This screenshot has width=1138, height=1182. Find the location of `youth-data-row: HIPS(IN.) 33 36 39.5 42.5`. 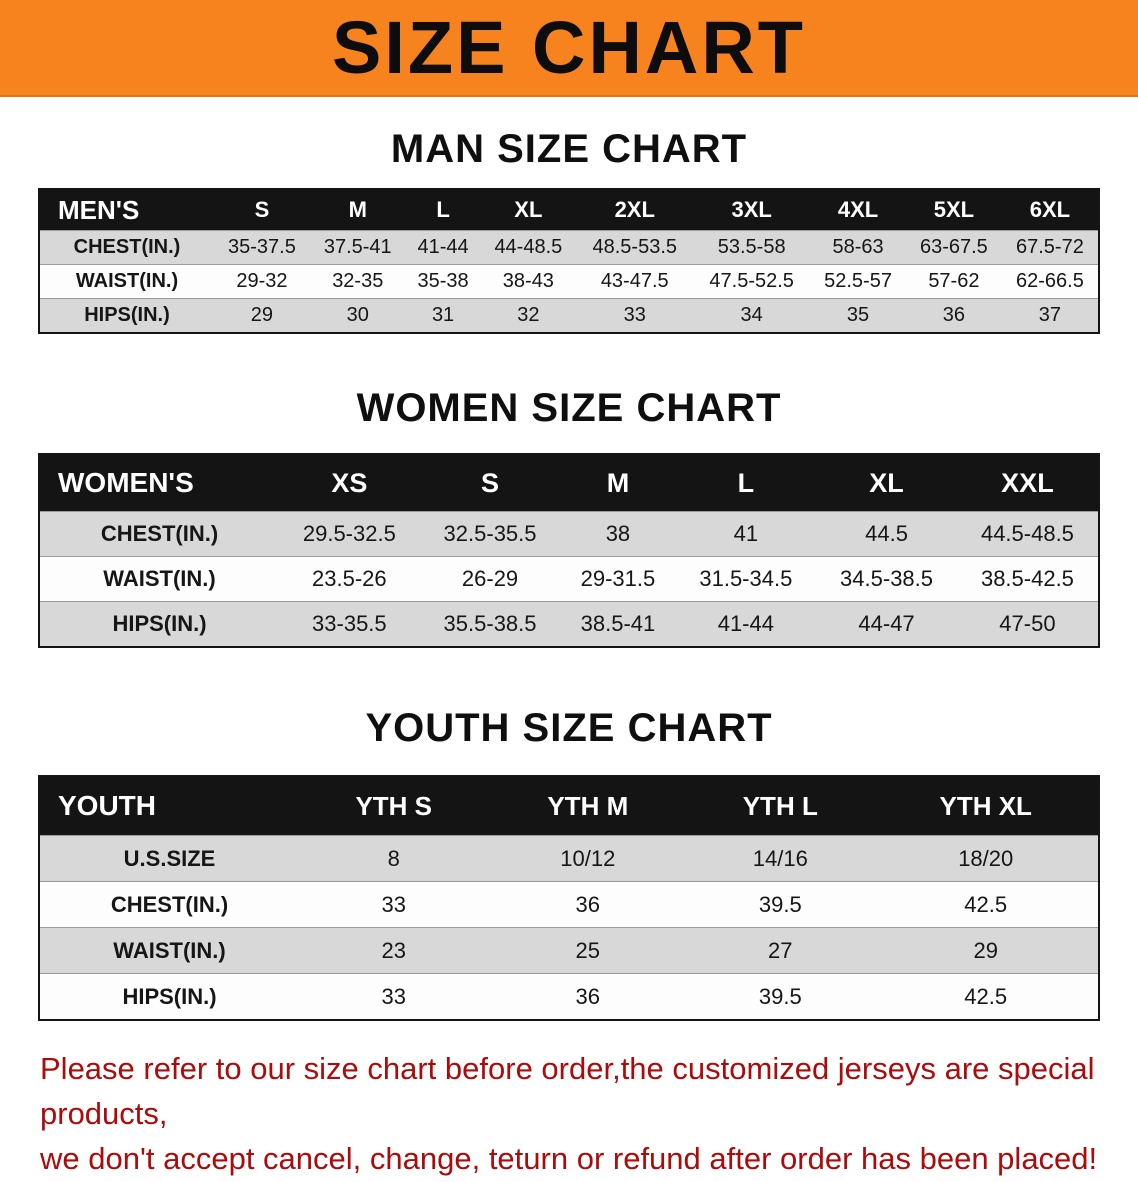

youth-data-row: HIPS(IN.) 33 36 39.5 42.5 is located at coordinates (569, 996).